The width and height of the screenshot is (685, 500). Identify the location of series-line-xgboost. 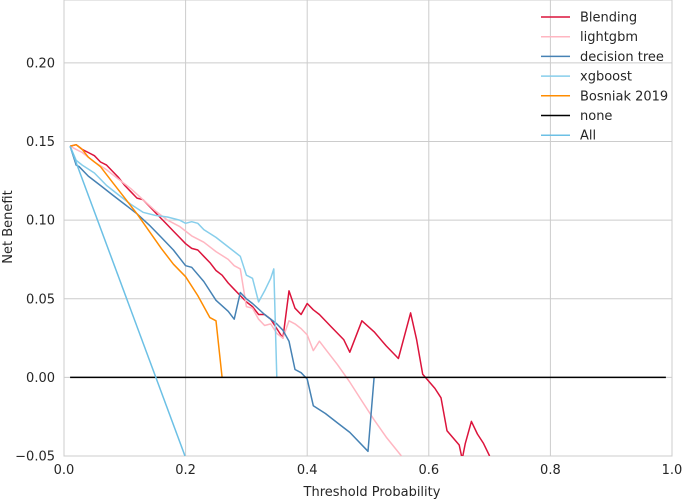
(173, 261).